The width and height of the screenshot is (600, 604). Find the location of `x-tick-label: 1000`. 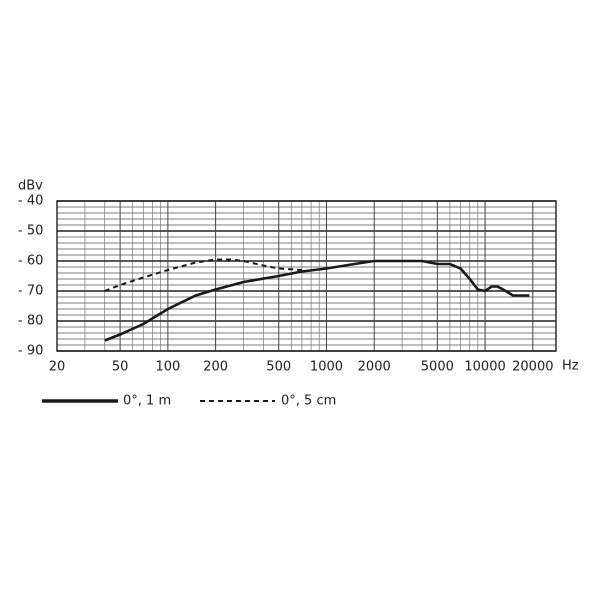

x-tick-label: 1000 is located at coordinates (326, 367).